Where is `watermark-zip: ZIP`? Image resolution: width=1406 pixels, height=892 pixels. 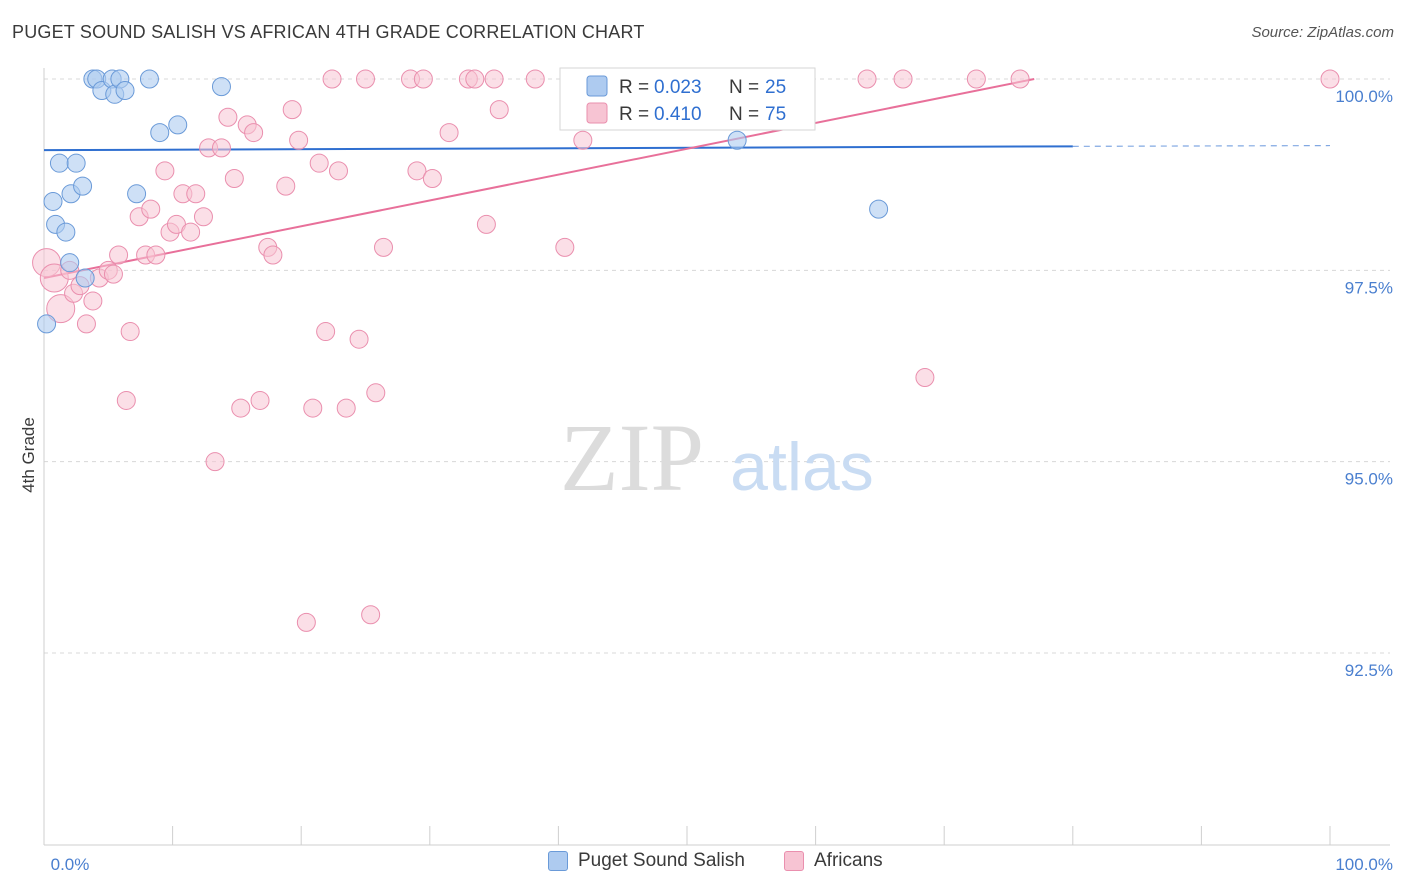
watermark-zip: ZIP is located at coordinates (632, 457).